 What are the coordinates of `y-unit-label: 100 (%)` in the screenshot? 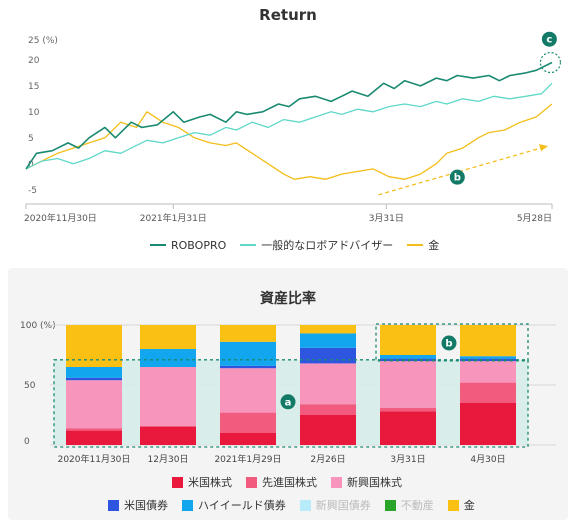 It's located at (38, 326).